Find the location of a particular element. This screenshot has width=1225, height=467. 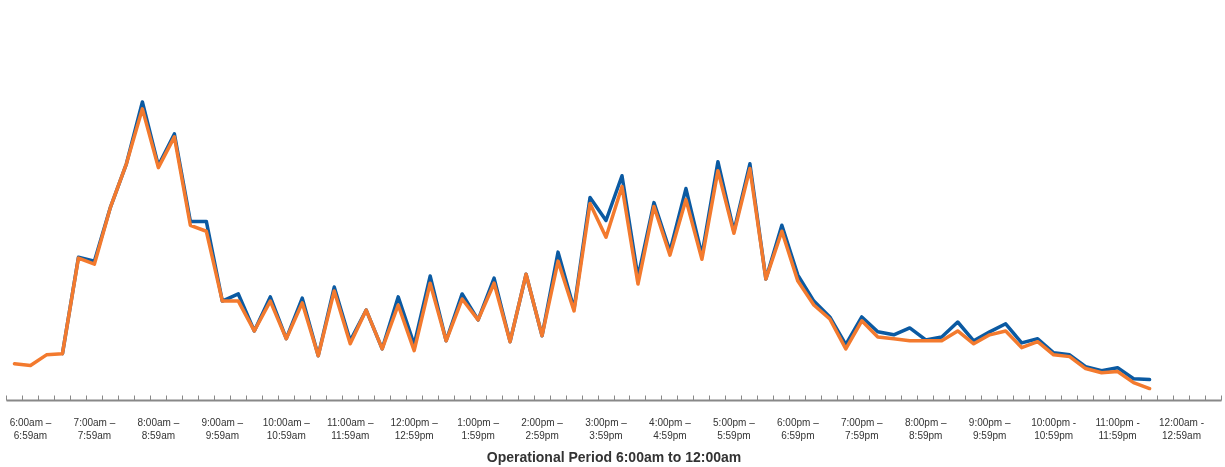

x-axis-title: Operational Period 6:00am to 12:00am is located at coordinates (614, 456).